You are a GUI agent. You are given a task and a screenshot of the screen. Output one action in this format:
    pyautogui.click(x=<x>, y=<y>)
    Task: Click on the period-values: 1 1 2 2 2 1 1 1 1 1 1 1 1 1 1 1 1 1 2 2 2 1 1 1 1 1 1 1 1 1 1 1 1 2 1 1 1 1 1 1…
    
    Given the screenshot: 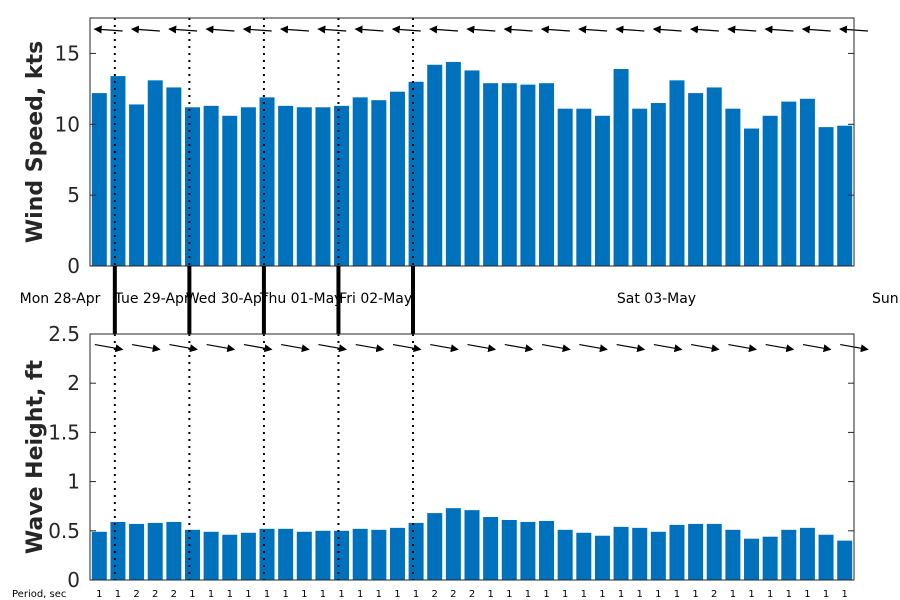 What is the action you would take?
    pyautogui.click(x=472, y=594)
    